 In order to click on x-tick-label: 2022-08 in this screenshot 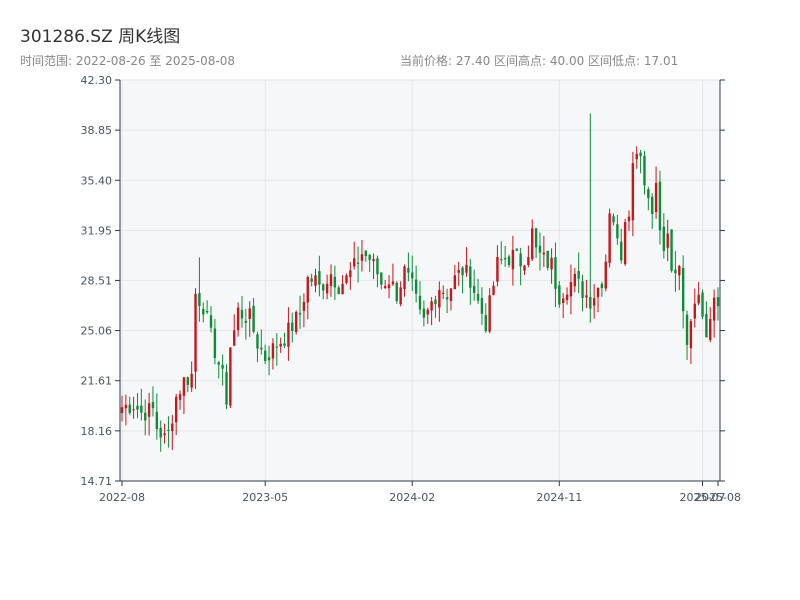, I will do `click(122, 497)`.